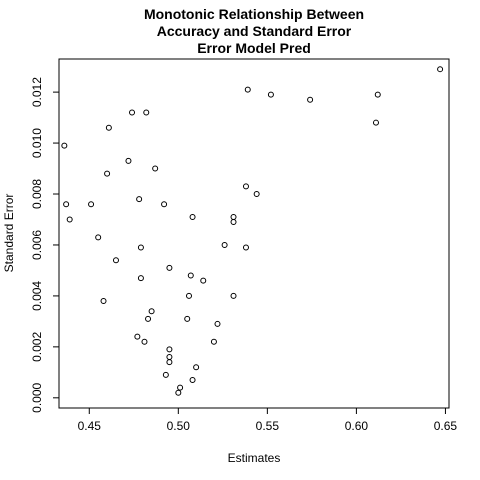 Image resolution: width=480 pixels, height=480 pixels. Describe the element at coordinates (446, 426) in the screenshot. I see `x-tick-label: 0.65` at that location.